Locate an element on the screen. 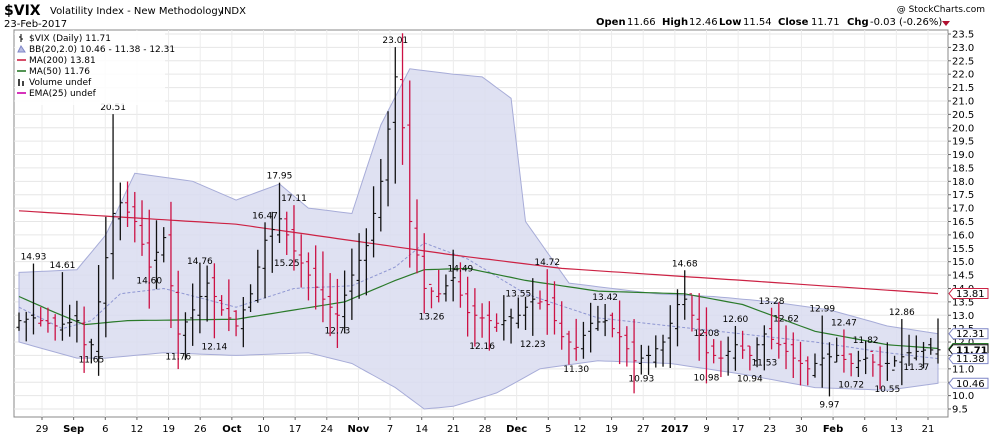 Image resolution: width=990 pixels, height=438 pixels. low-label: Low is located at coordinates (730, 22).